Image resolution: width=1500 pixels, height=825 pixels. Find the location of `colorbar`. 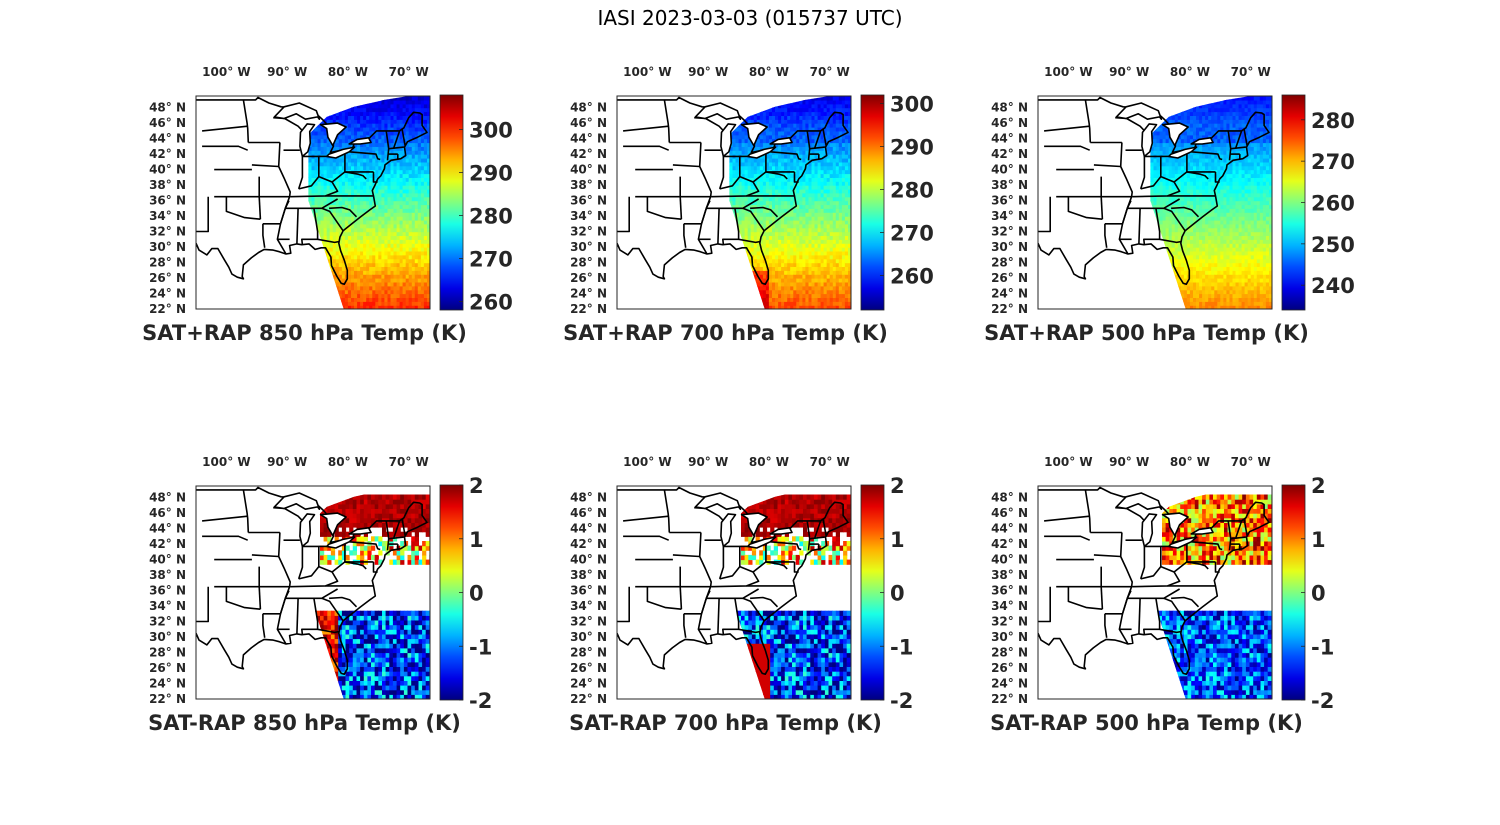

colorbar is located at coordinates (872, 202).